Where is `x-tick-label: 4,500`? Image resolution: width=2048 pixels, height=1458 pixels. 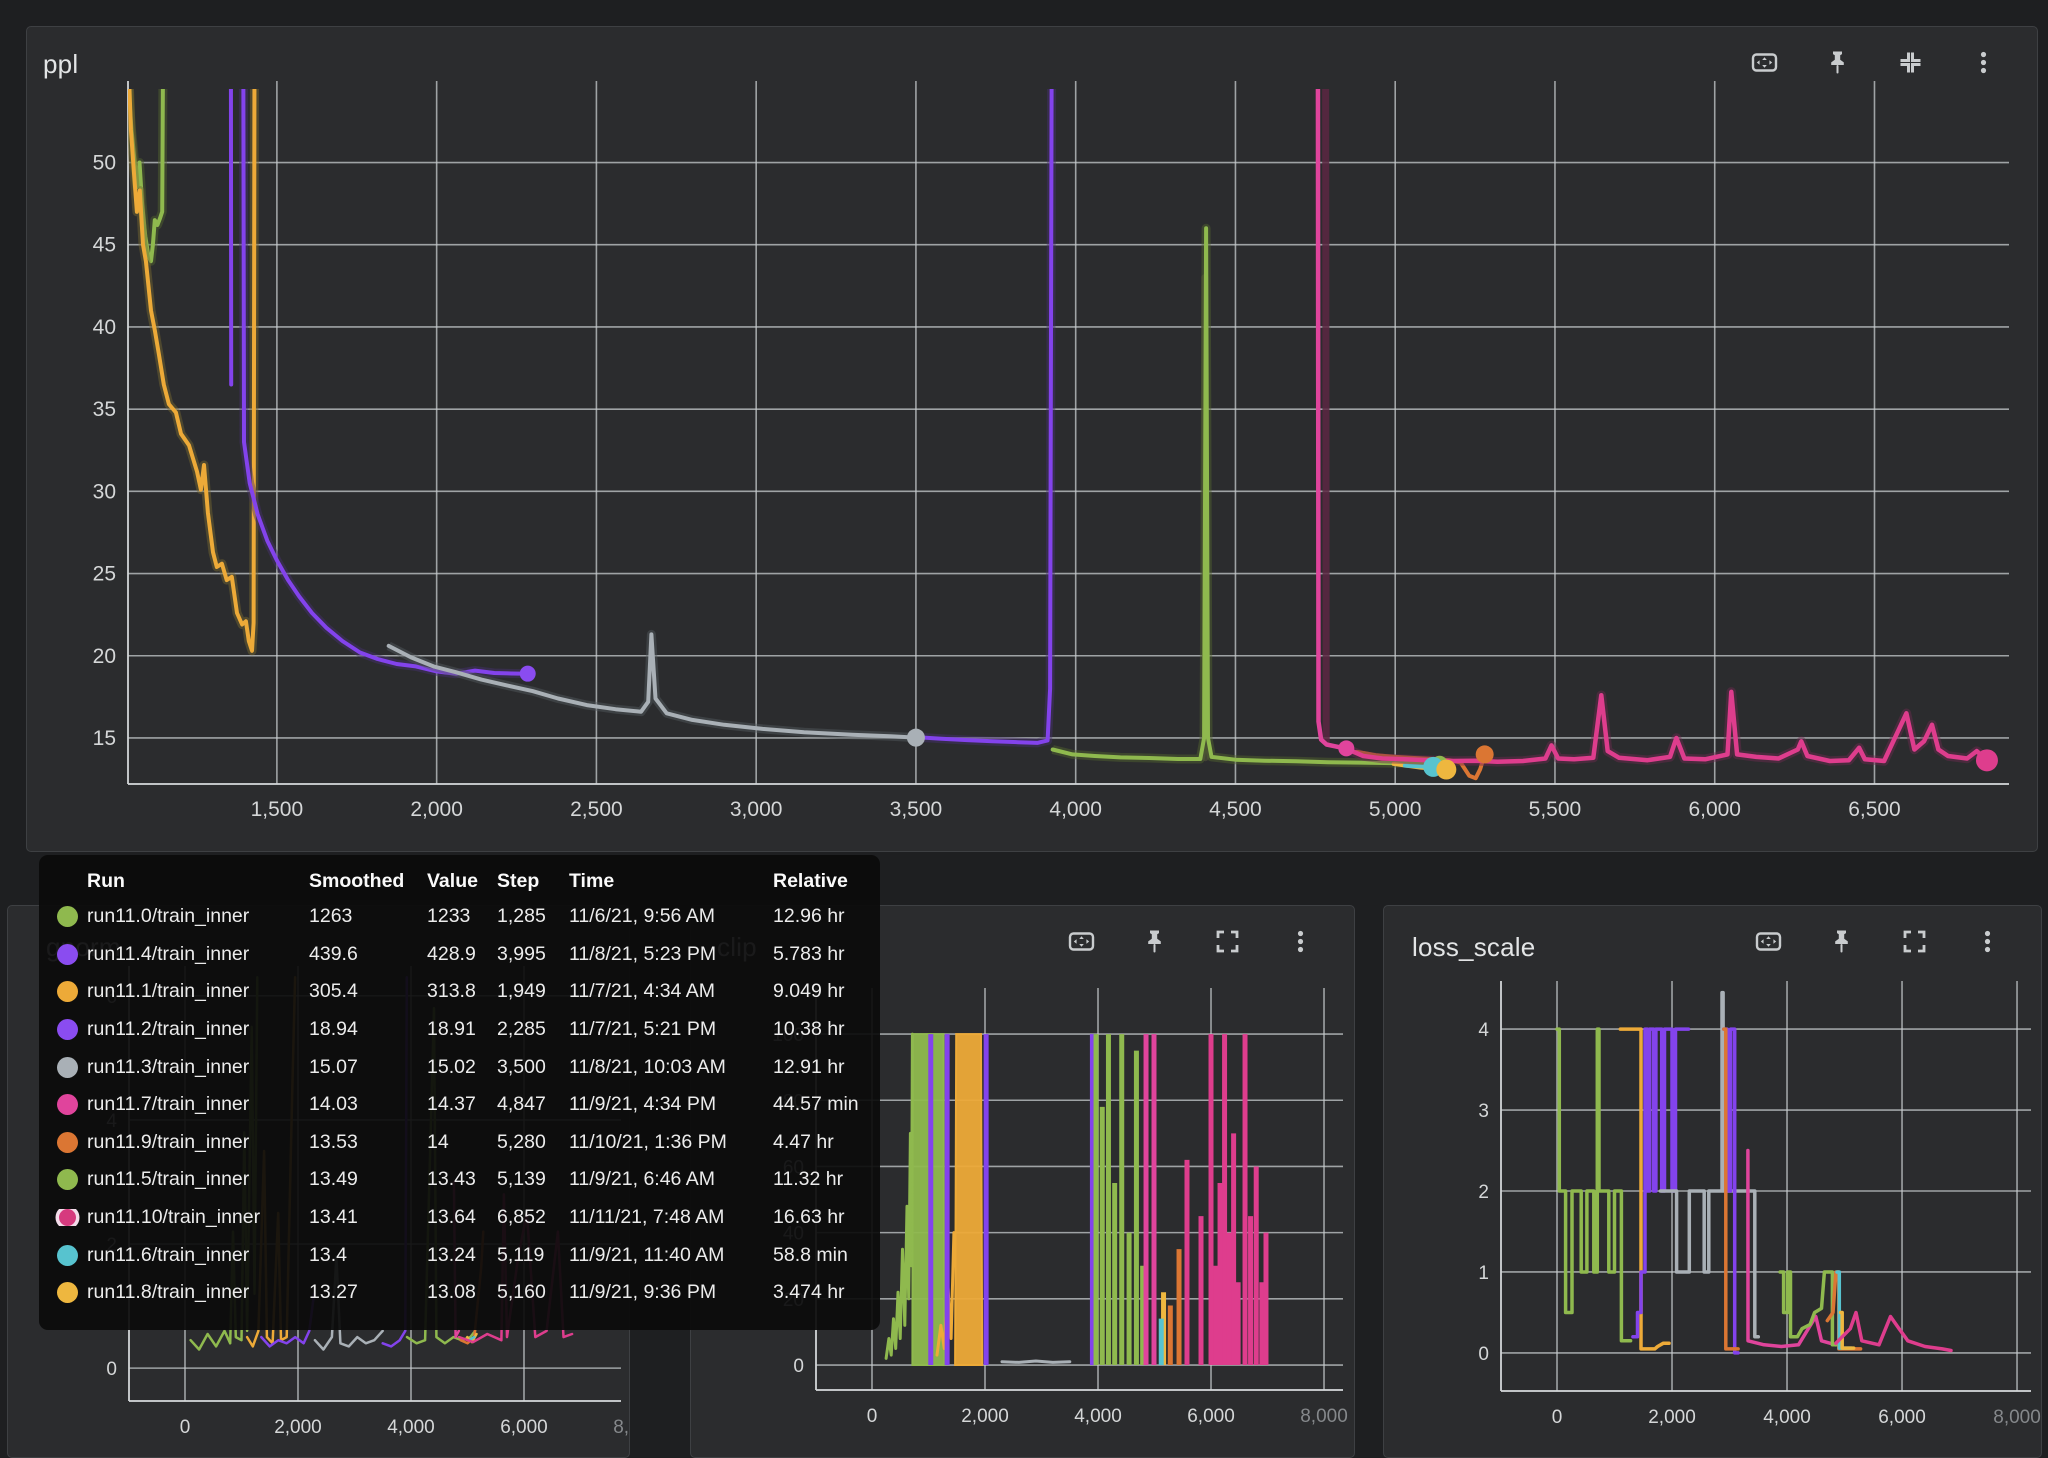
x-tick-label: 4,500 is located at coordinates (1235, 809).